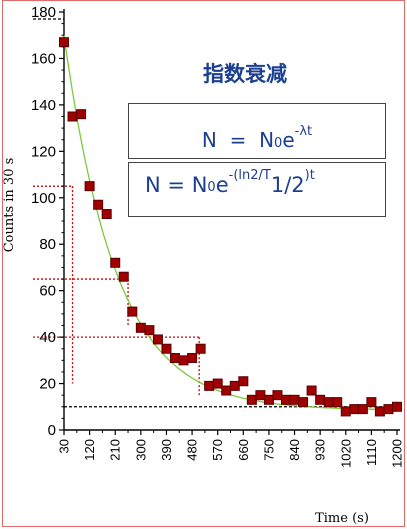 This screenshot has width=407, height=529. Describe the element at coordinates (257, 189) in the screenshot. I see `half-life-equation-box: N = N 0 e -(ln2/T 1/2)t` at that location.